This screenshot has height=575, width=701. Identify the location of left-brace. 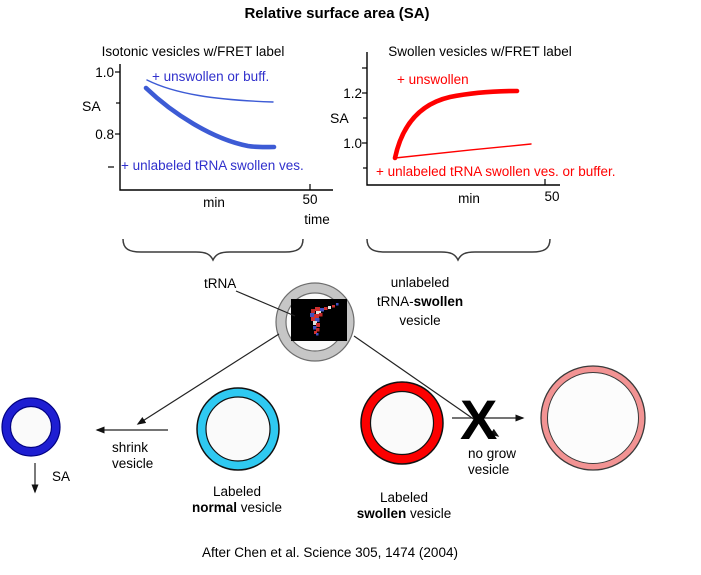
(213, 250).